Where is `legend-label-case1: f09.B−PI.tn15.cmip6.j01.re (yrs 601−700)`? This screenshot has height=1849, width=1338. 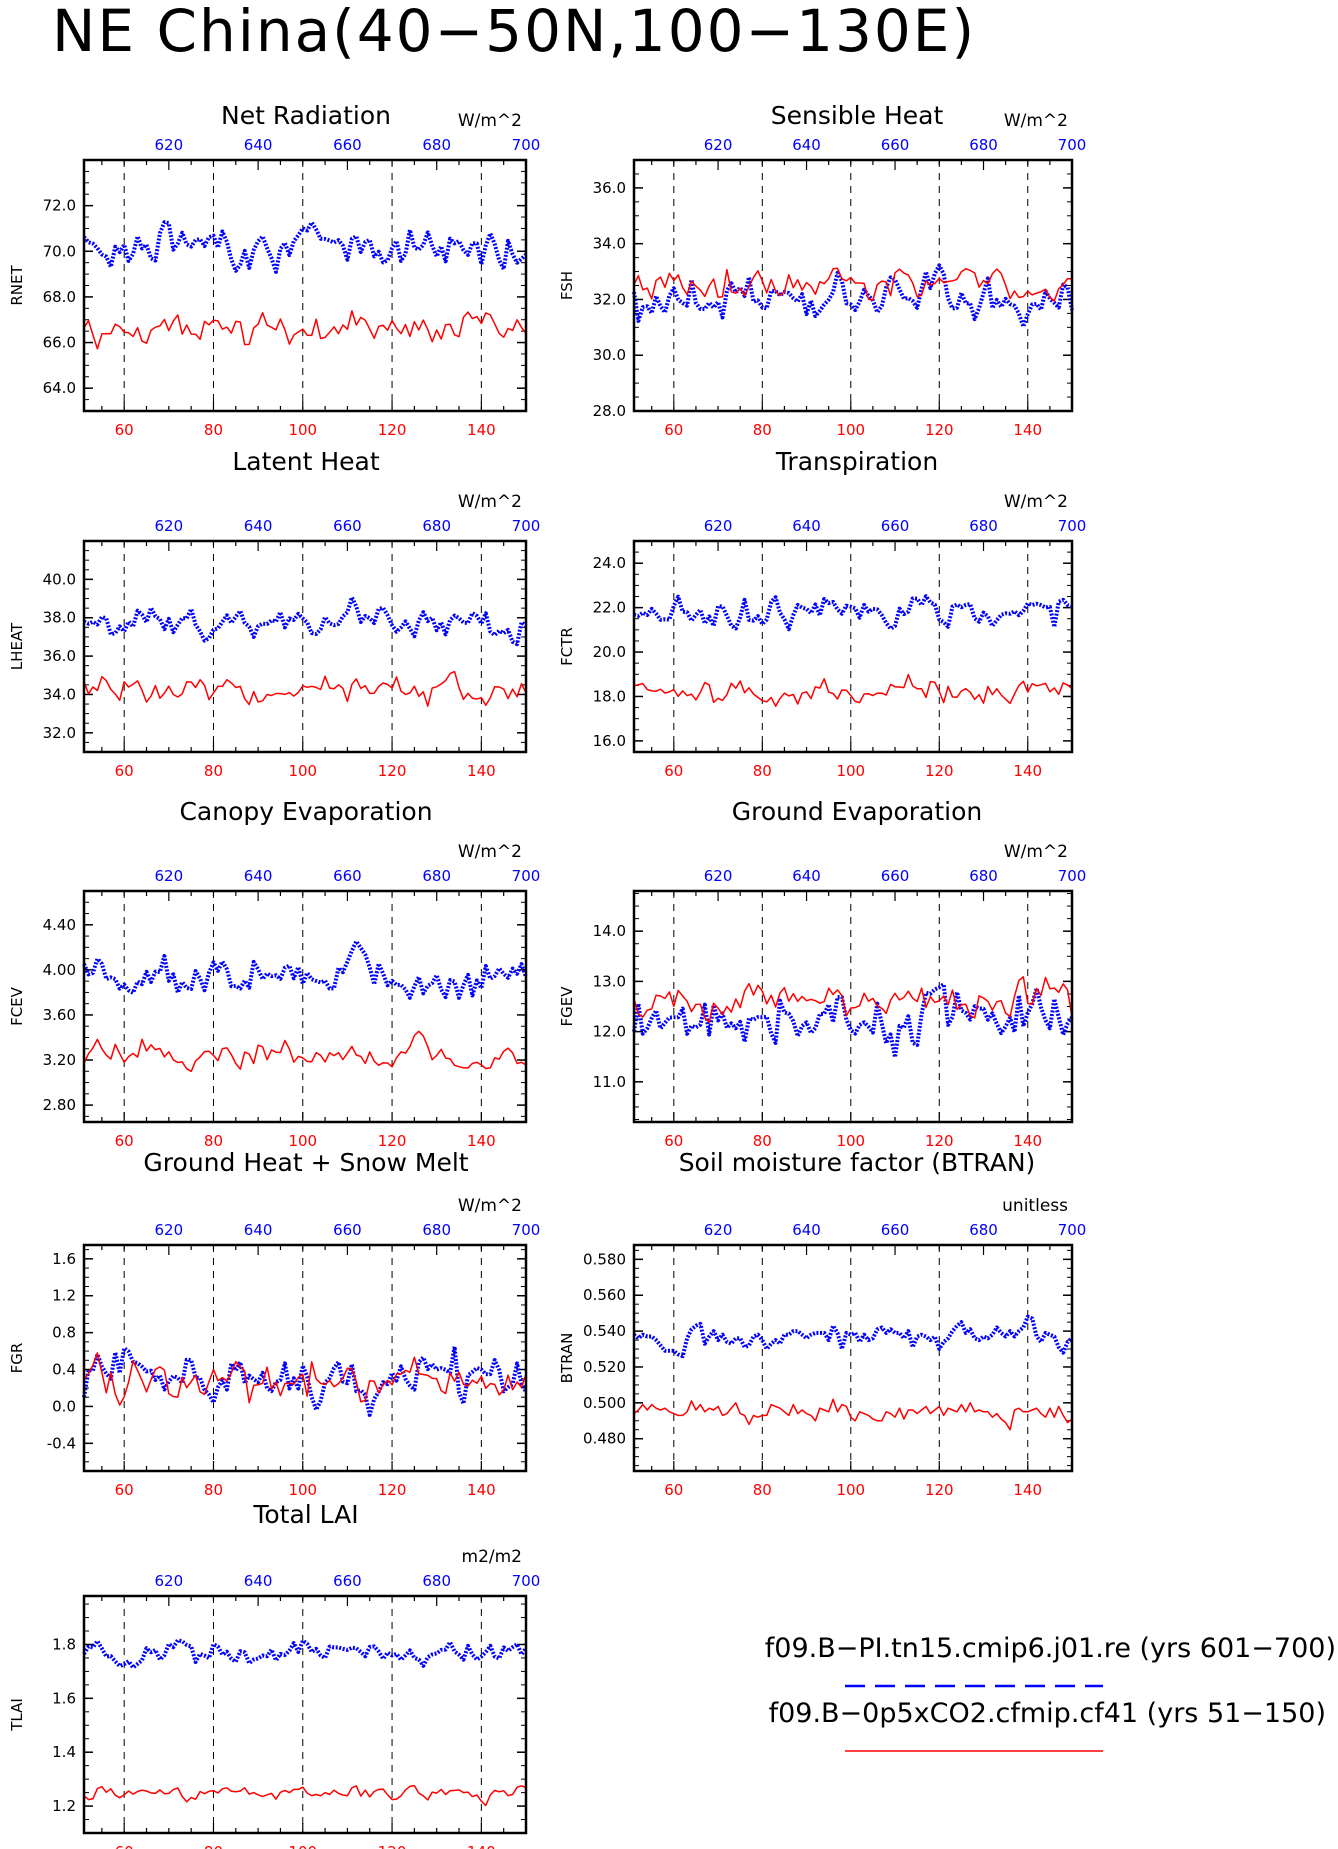 legend-label-case1: f09.B−PI.tn15.cmip6.j01.re (yrs 601−700) is located at coordinates (1050, 1648).